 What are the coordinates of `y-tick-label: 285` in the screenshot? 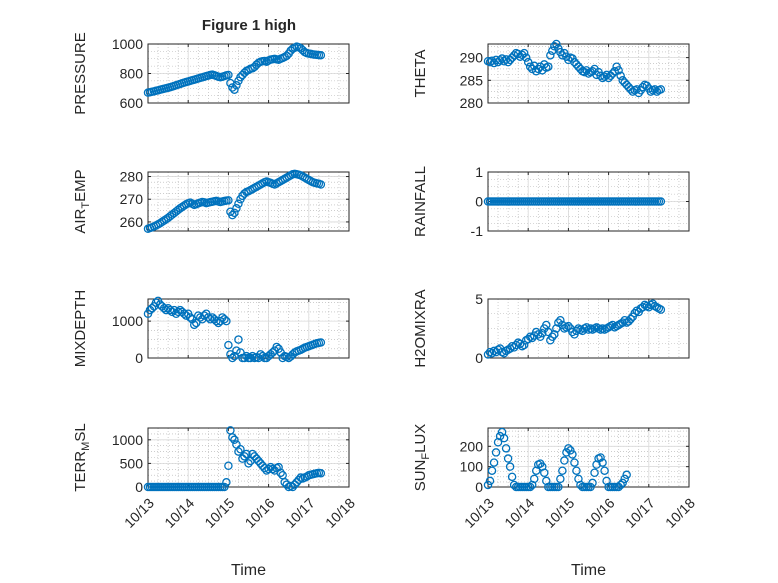 It's located at (472, 80).